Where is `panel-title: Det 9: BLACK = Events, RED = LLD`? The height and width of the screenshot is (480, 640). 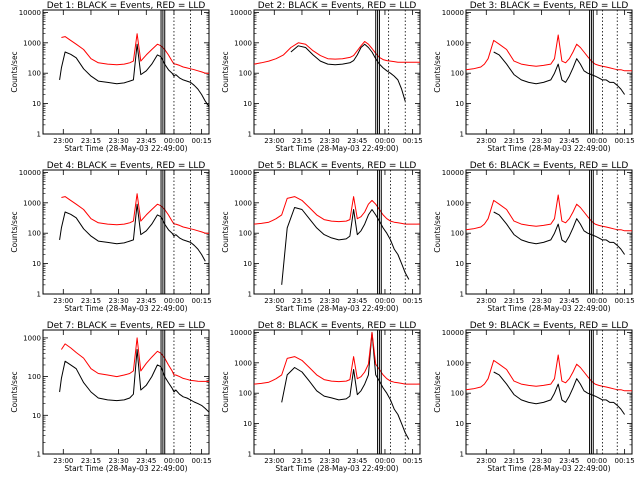
panel-title: Det 9: BLACK = Events, RED = LLD is located at coordinates (549, 326).